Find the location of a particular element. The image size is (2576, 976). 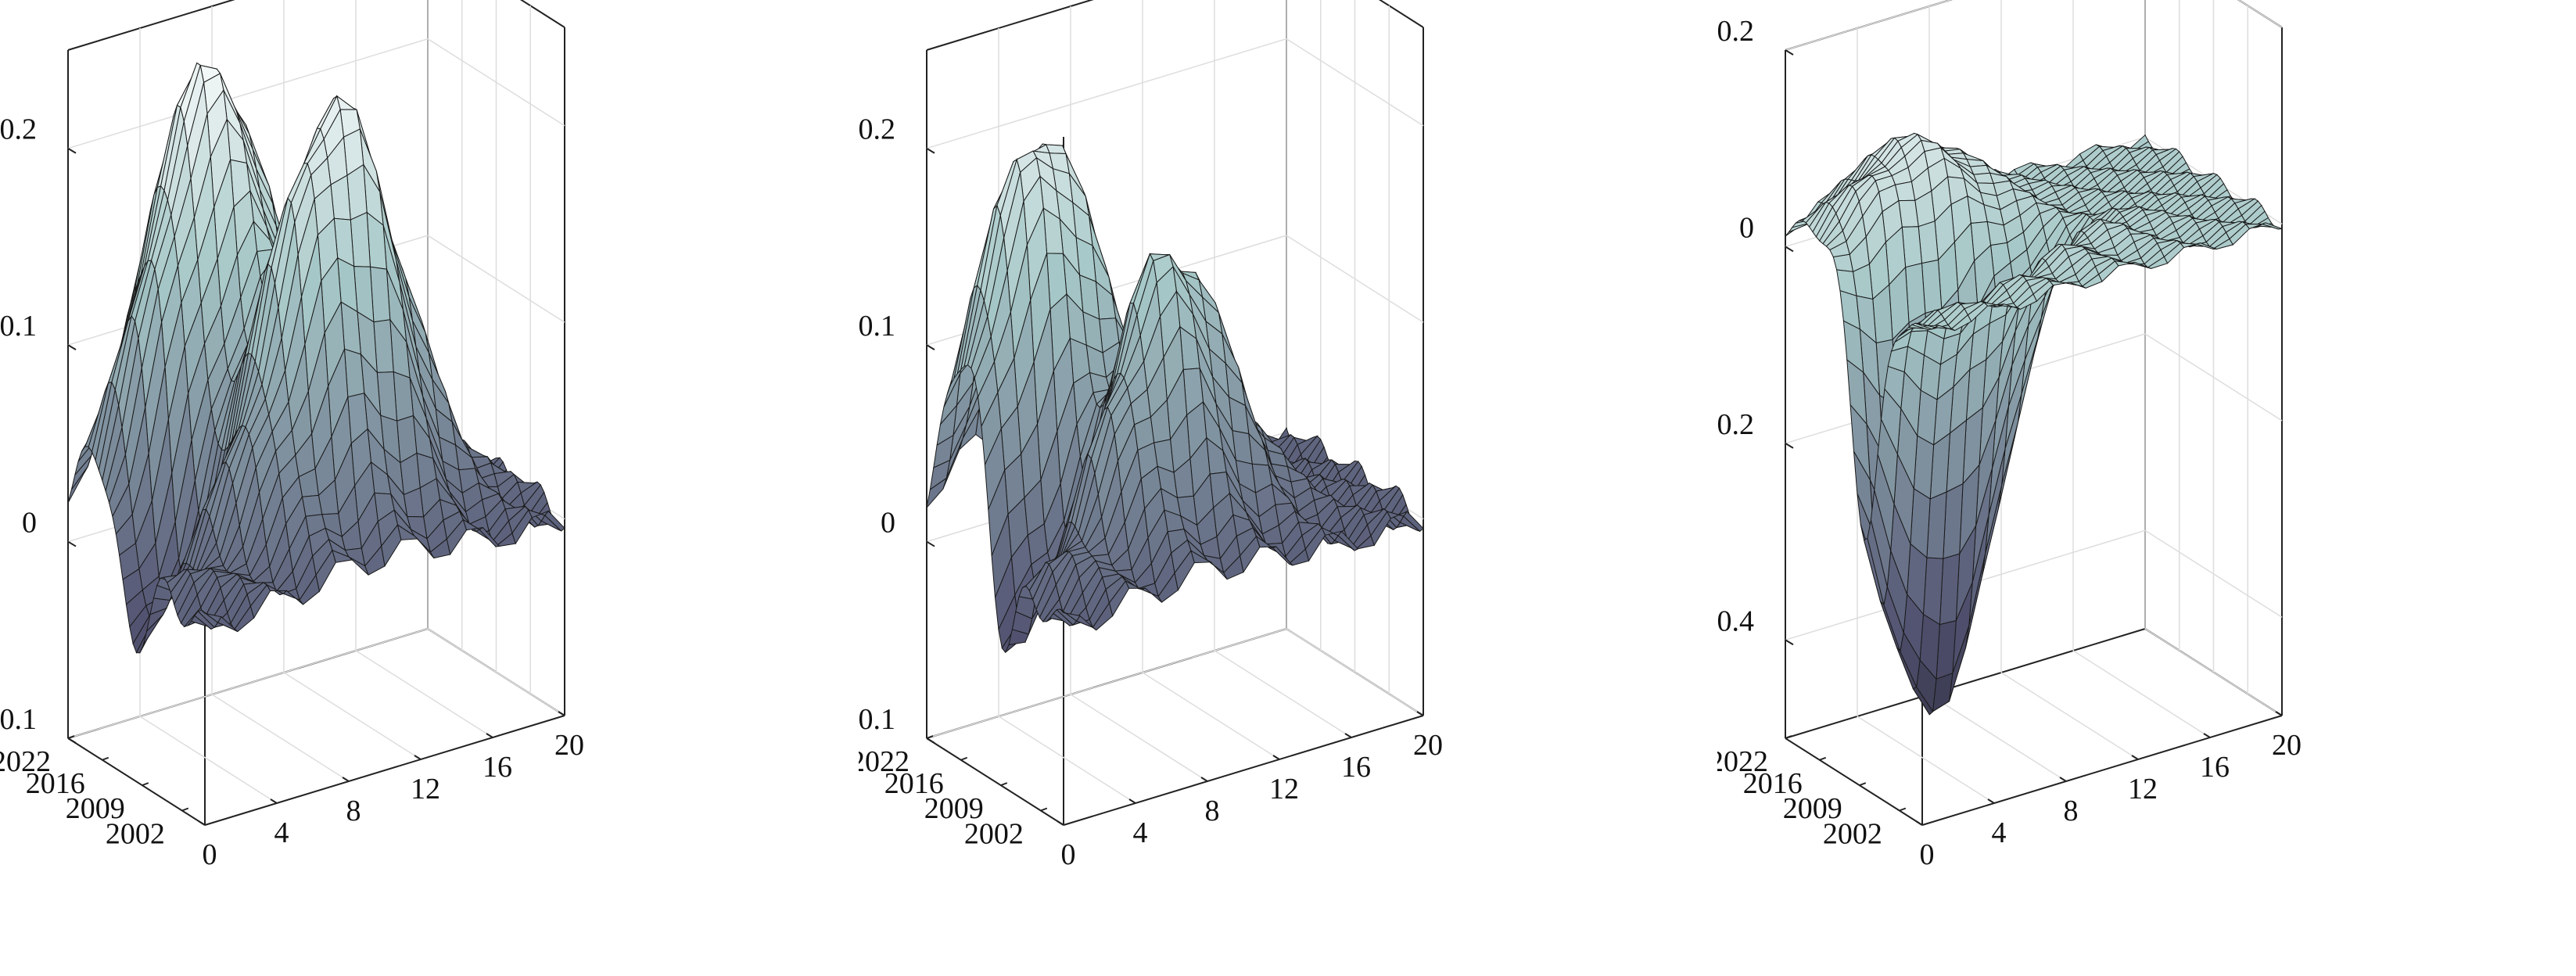

y-tick-label: 2002 is located at coordinates (135, 835).